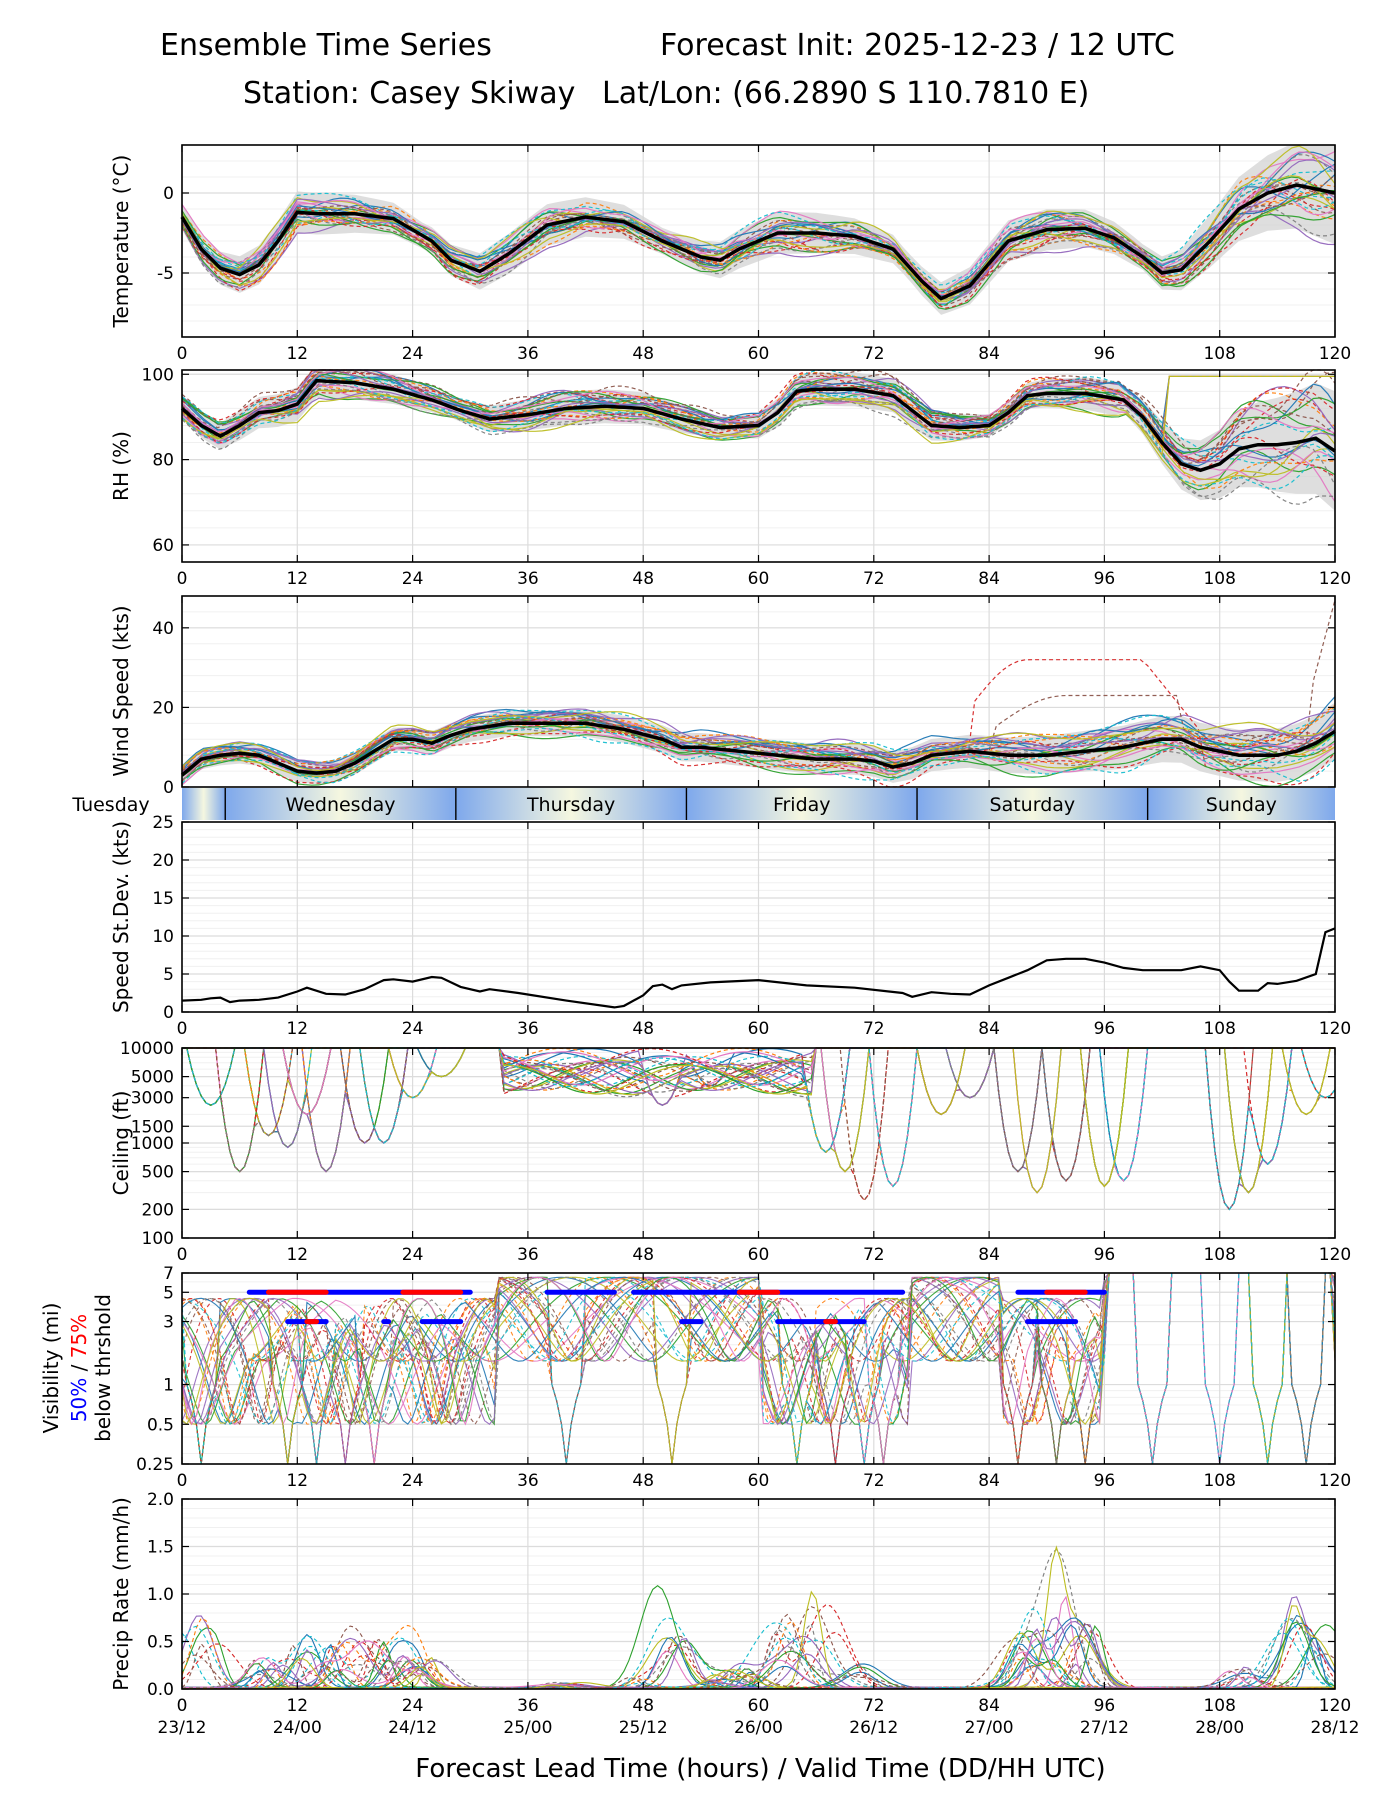 The width and height of the screenshot is (1400, 1804). I want to click on wind_speed-ensemble, so click(758, 693).